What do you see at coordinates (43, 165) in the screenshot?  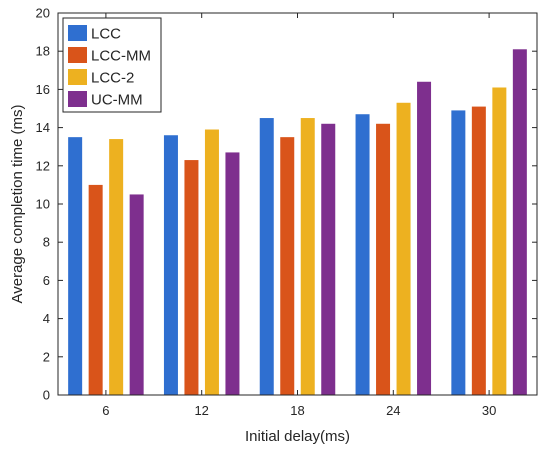 I see `y-tick-label: 12` at bounding box center [43, 165].